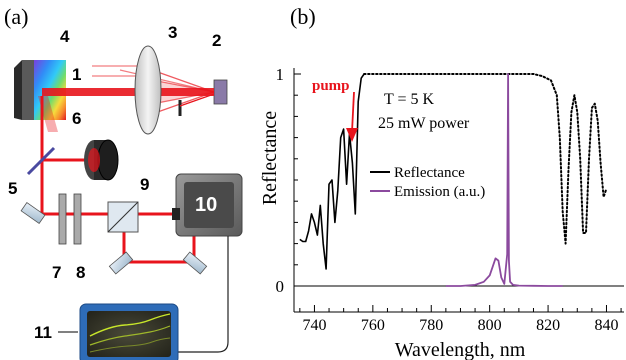 The width and height of the screenshot is (626, 360). Describe the element at coordinates (427, 182) in the screenshot. I see `legend: Reflectance Emission (a.u.)` at that location.